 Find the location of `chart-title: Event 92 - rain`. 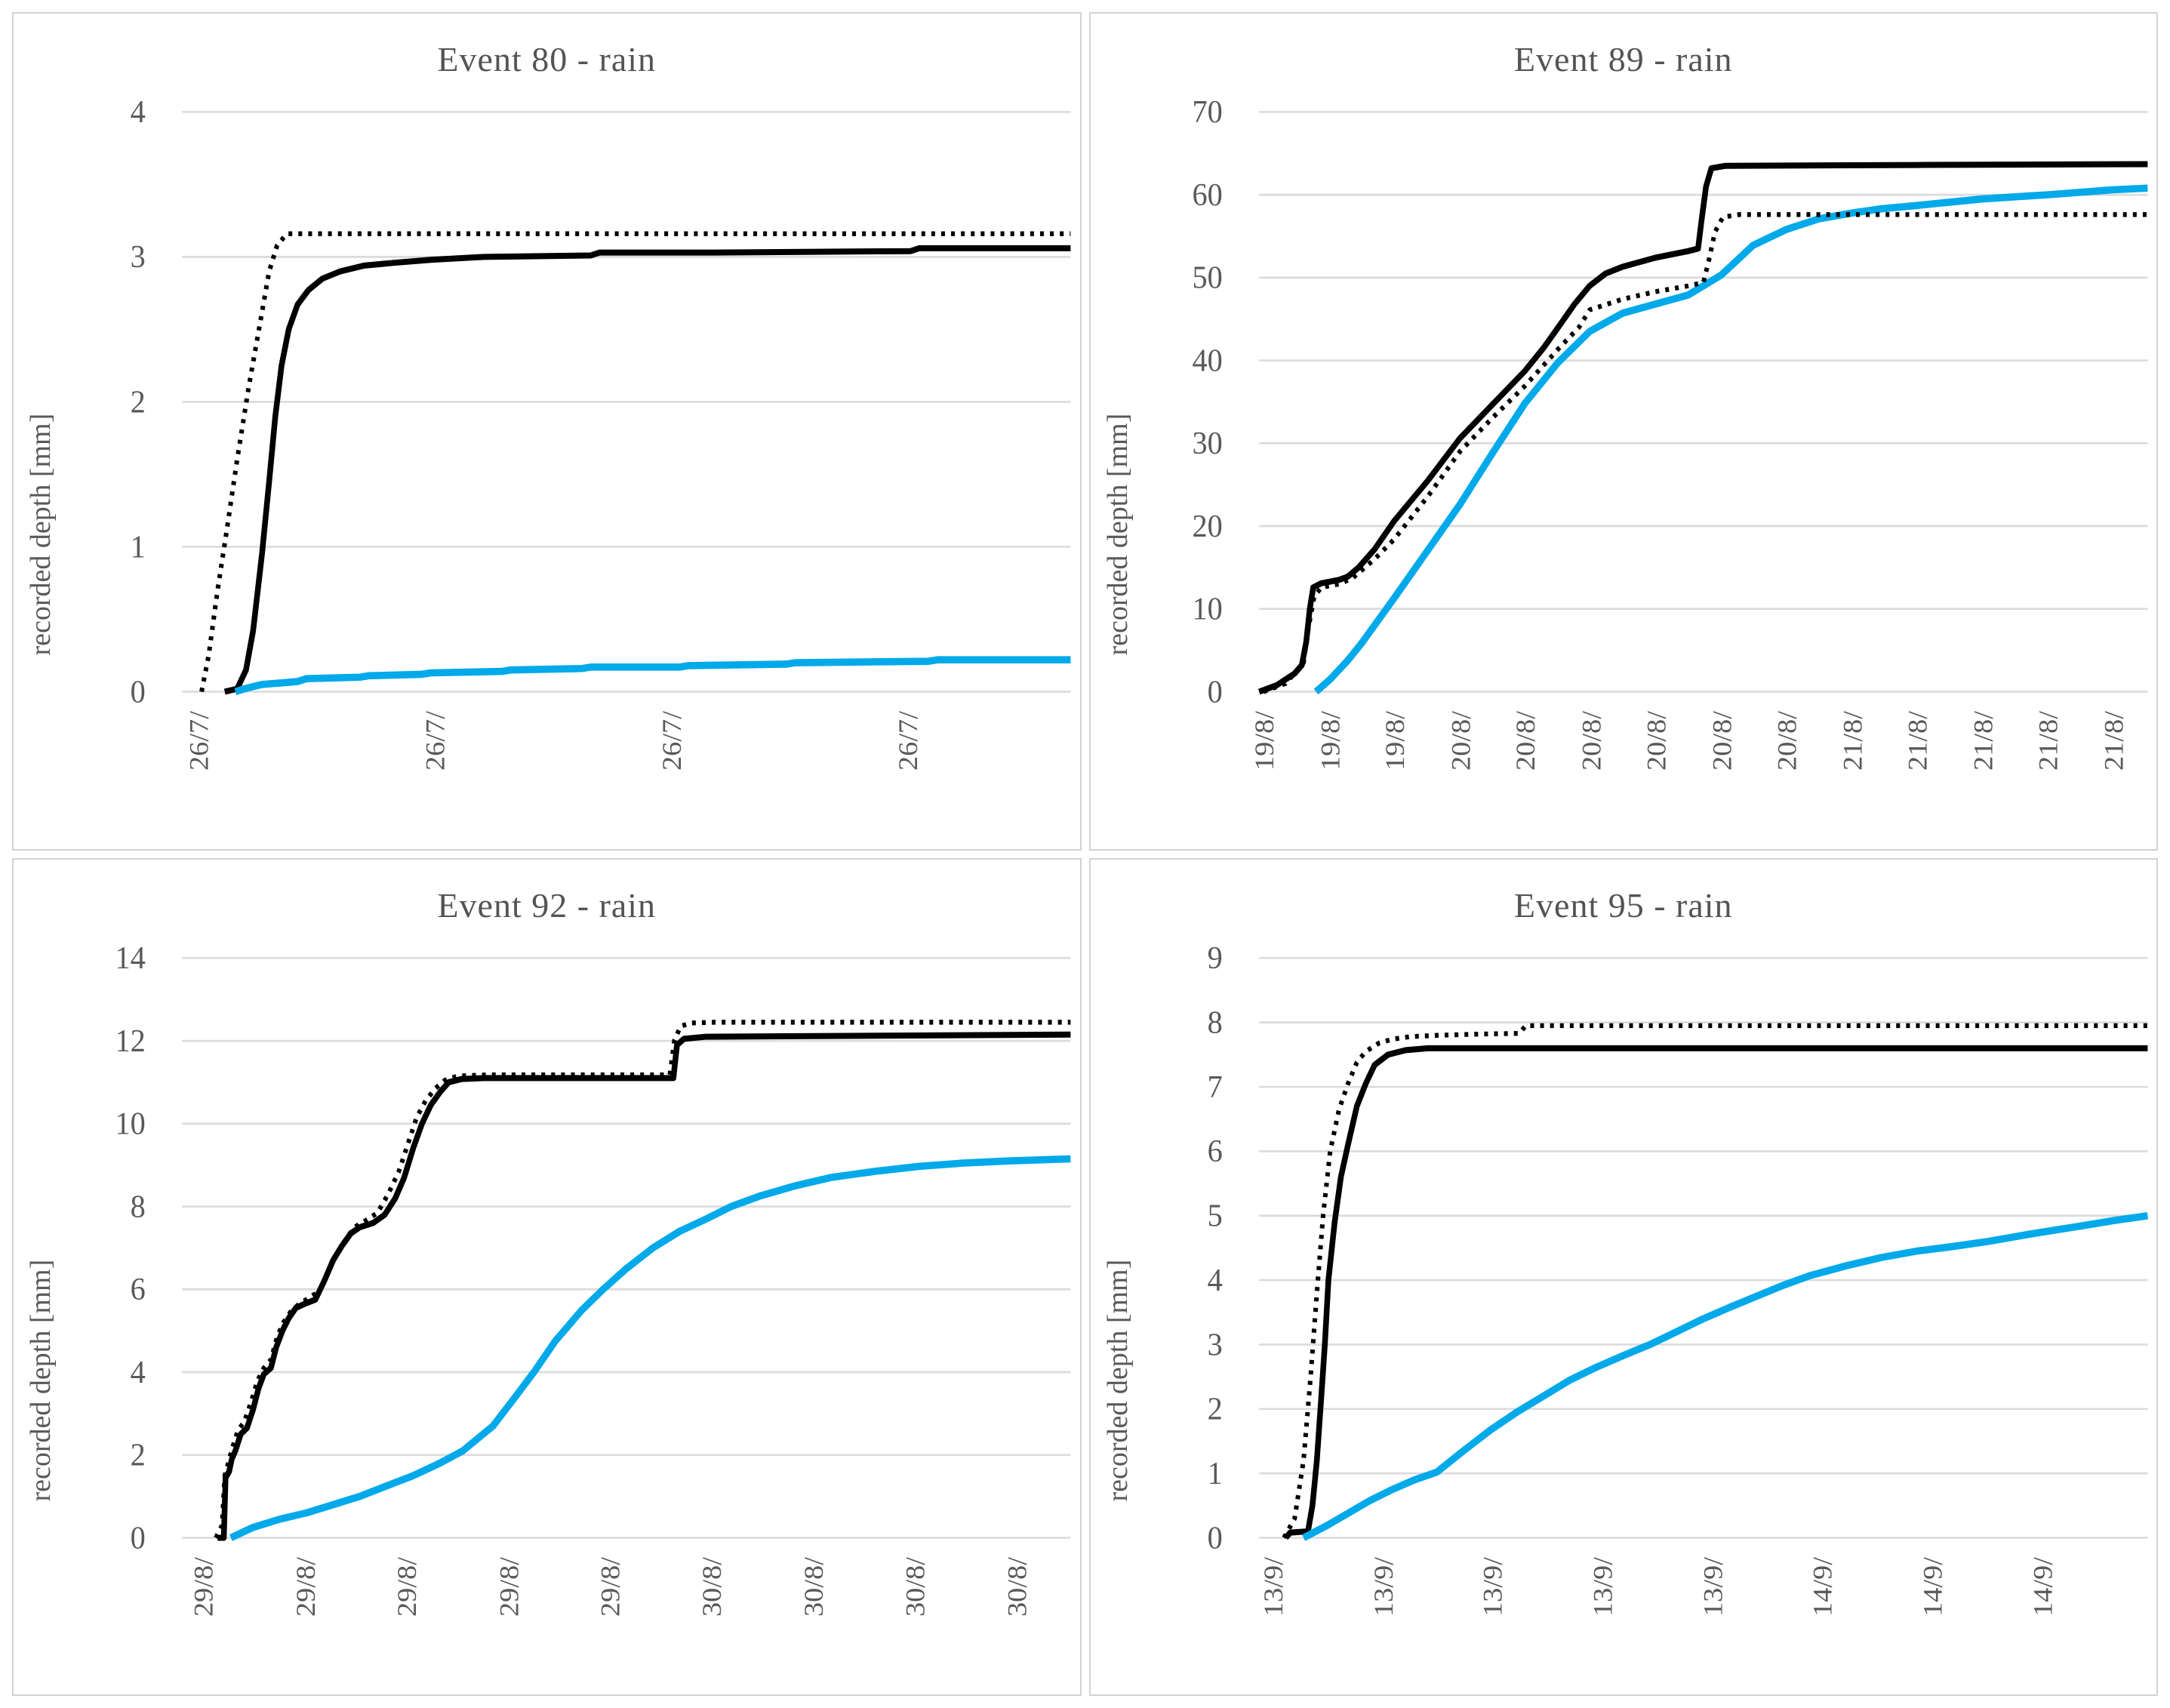

chart-title: Event 92 - rain is located at coordinates (547, 905).